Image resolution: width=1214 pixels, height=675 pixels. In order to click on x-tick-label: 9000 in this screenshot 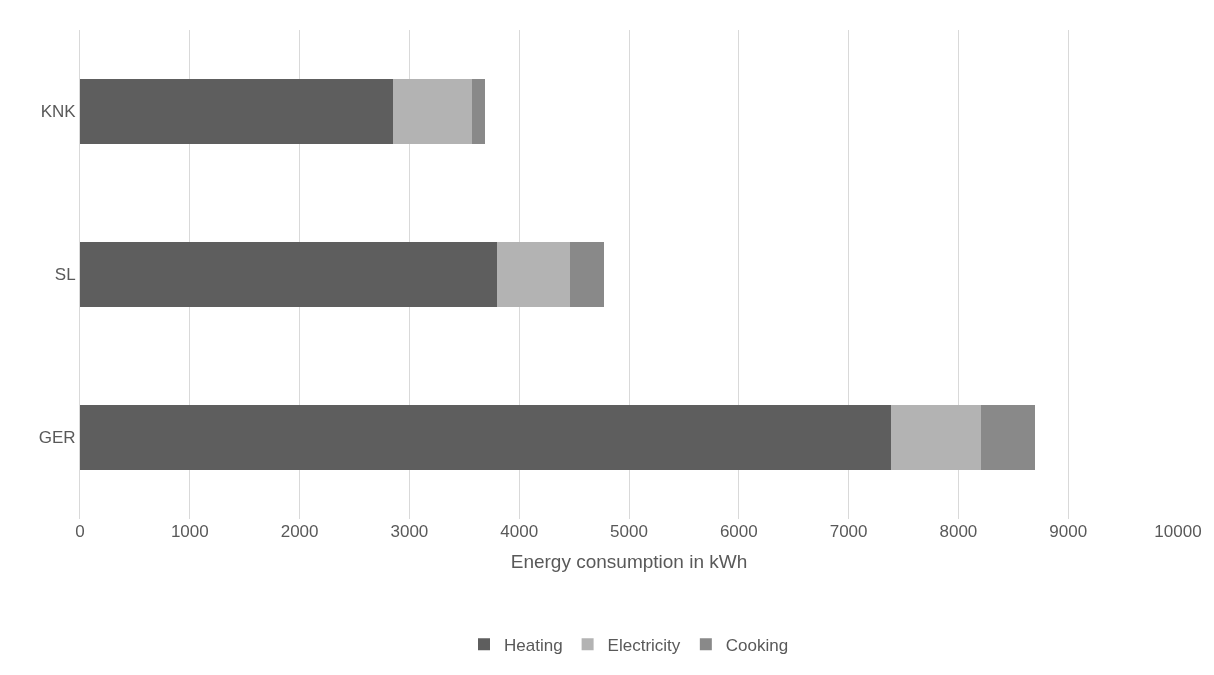, I will do `click(1068, 531)`.